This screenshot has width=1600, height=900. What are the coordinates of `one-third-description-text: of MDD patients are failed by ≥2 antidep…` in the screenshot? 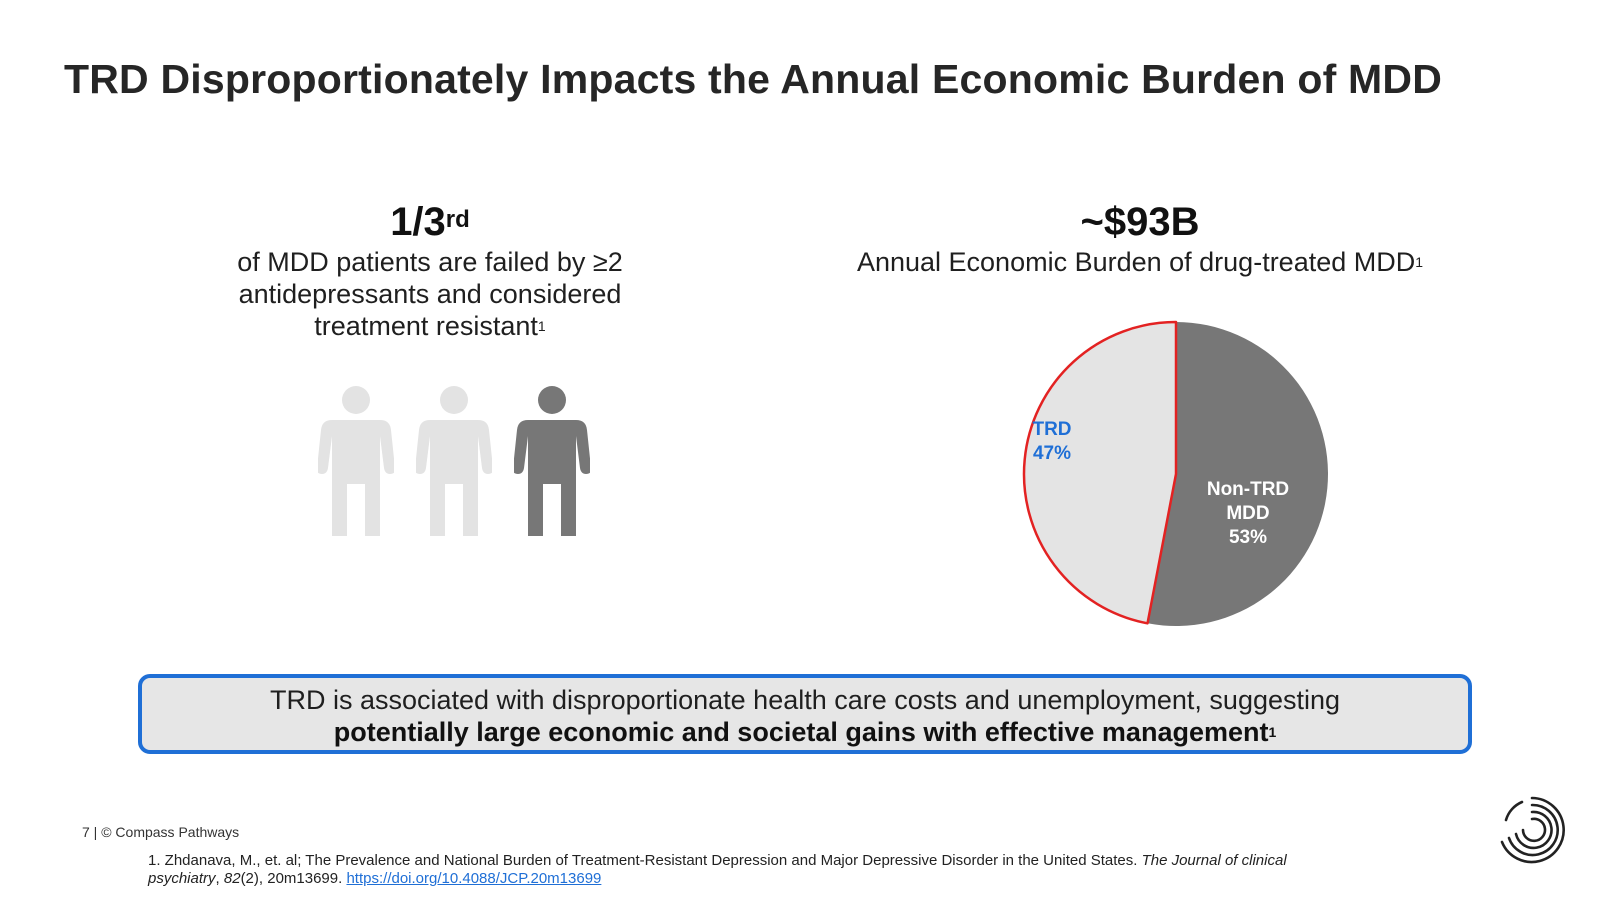 It's located at (430, 294).